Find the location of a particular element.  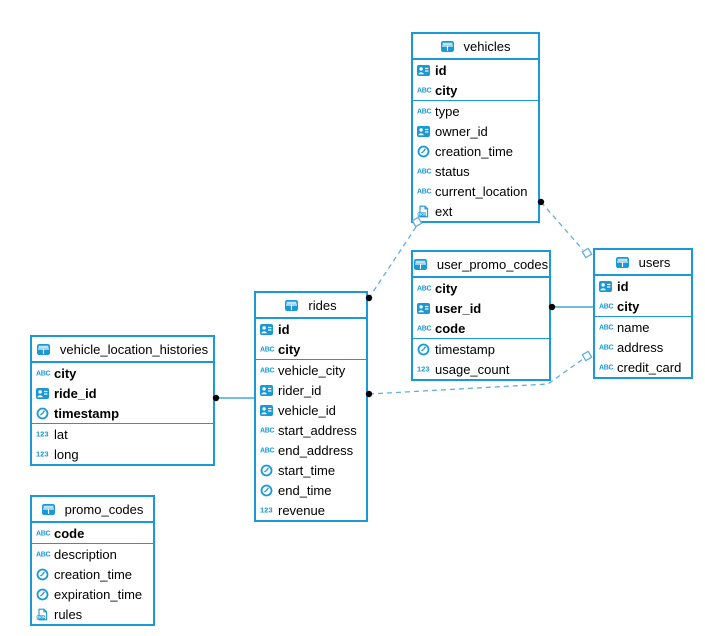

fields-section: ABC name ABC address ABC credit_card is located at coordinates (643, 347).